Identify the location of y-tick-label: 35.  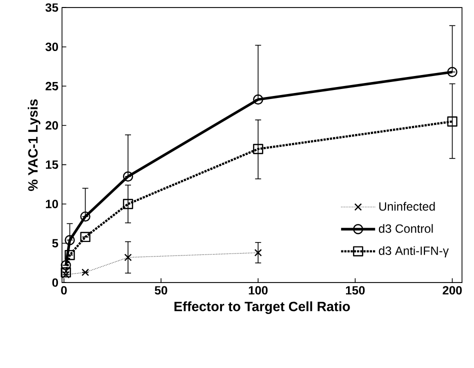
(51, 8).